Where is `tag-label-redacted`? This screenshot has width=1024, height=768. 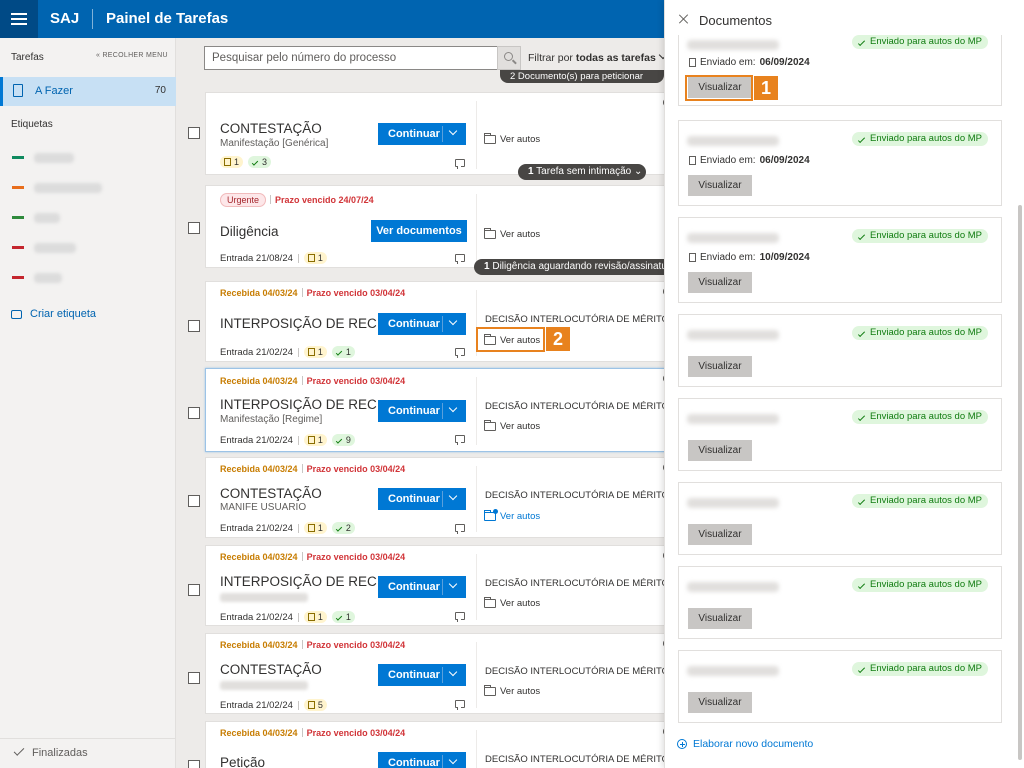
tag-label-redacted is located at coordinates (54, 158).